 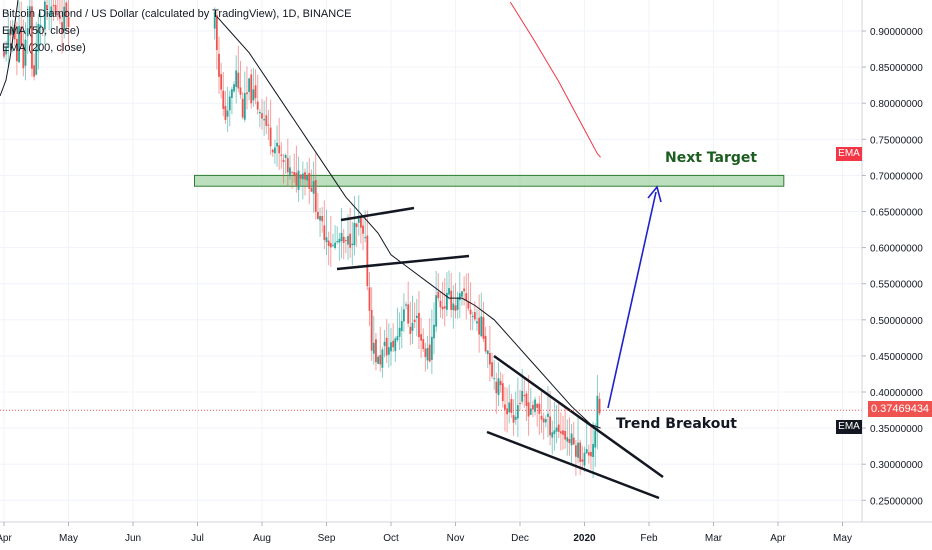 I want to click on ema50-line-early, so click(x=9, y=48).